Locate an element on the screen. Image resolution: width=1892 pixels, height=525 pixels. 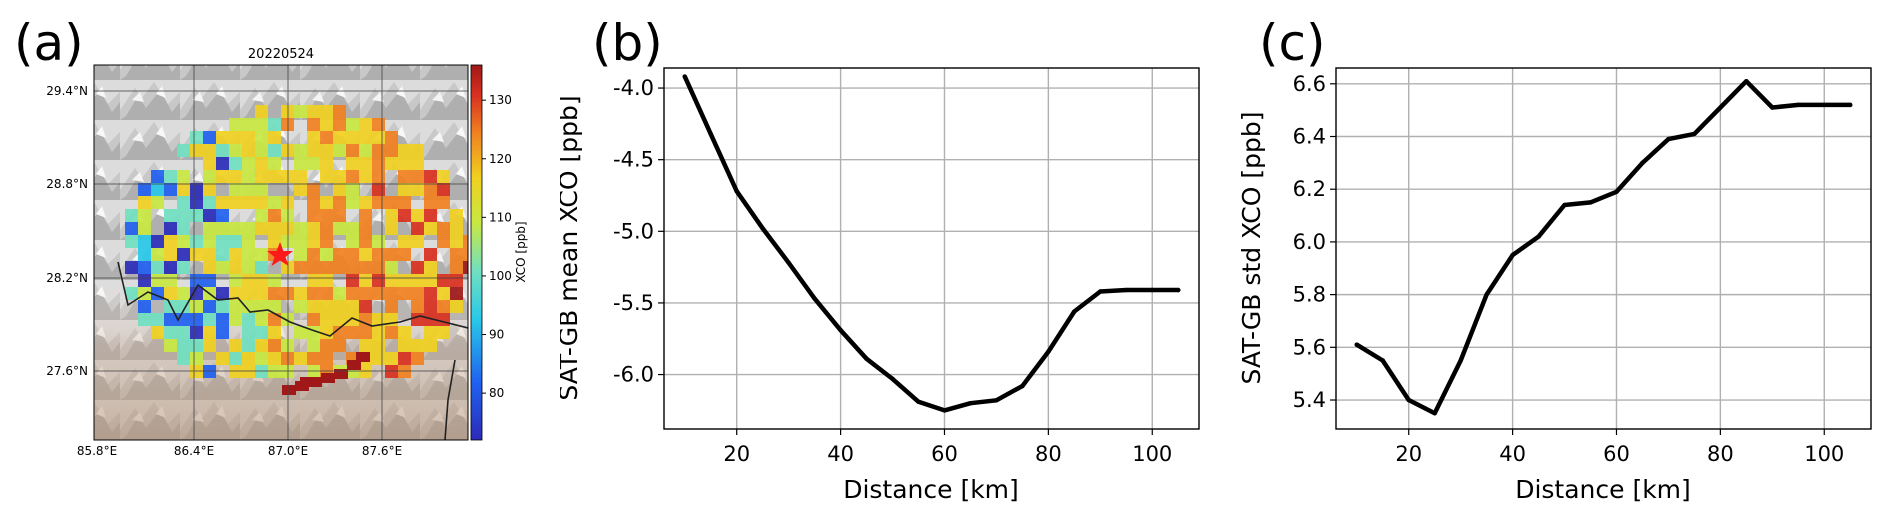
colorbar-label: XCO [ppb] is located at coordinates (521, 251).